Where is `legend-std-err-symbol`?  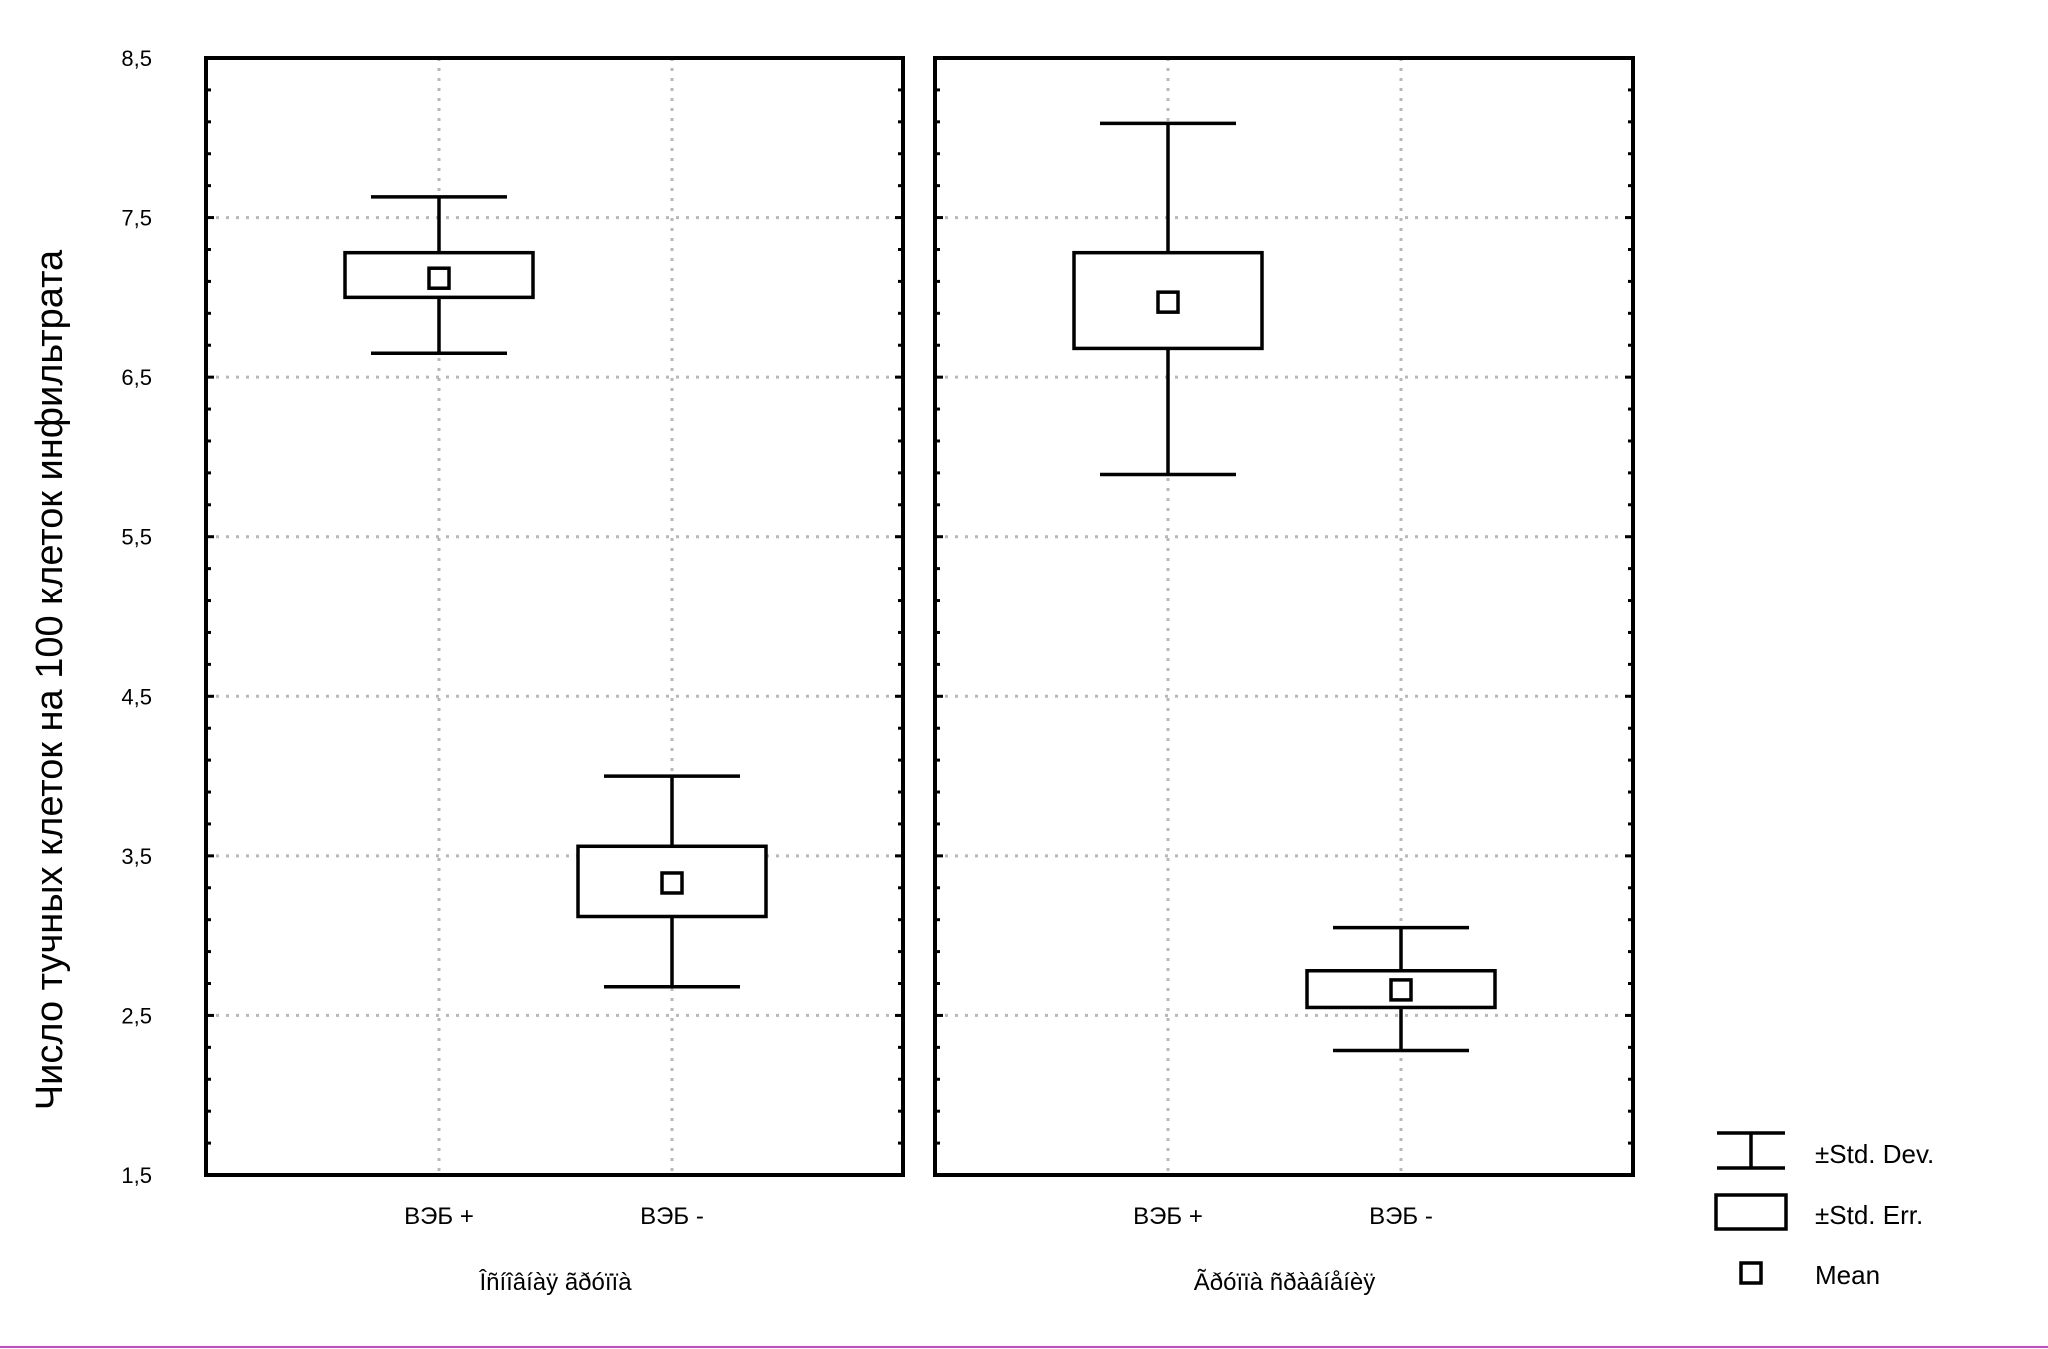 legend-std-err-symbol is located at coordinates (1751, 1212).